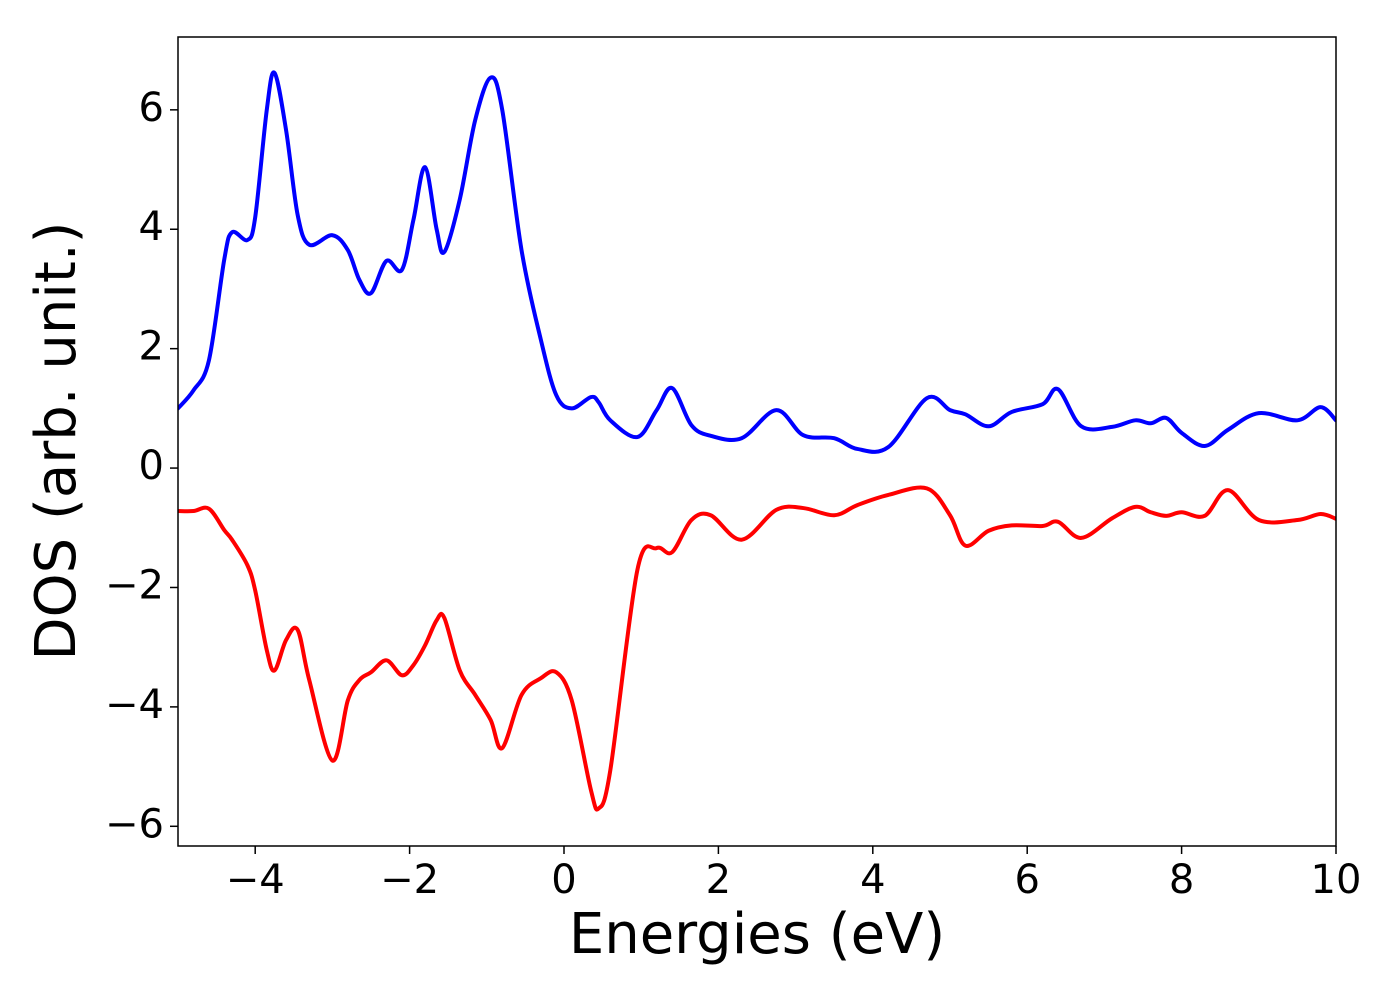 This screenshot has height=1000, width=1400. I want to click on y-tick-label: −4, so click(134, 705).